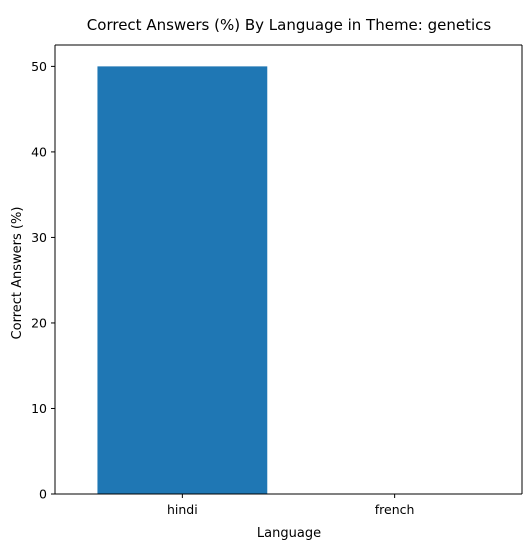 The image size is (531, 547). Describe the element at coordinates (182, 509) in the screenshot. I see `x-tick-label-hindi: hindi` at that location.